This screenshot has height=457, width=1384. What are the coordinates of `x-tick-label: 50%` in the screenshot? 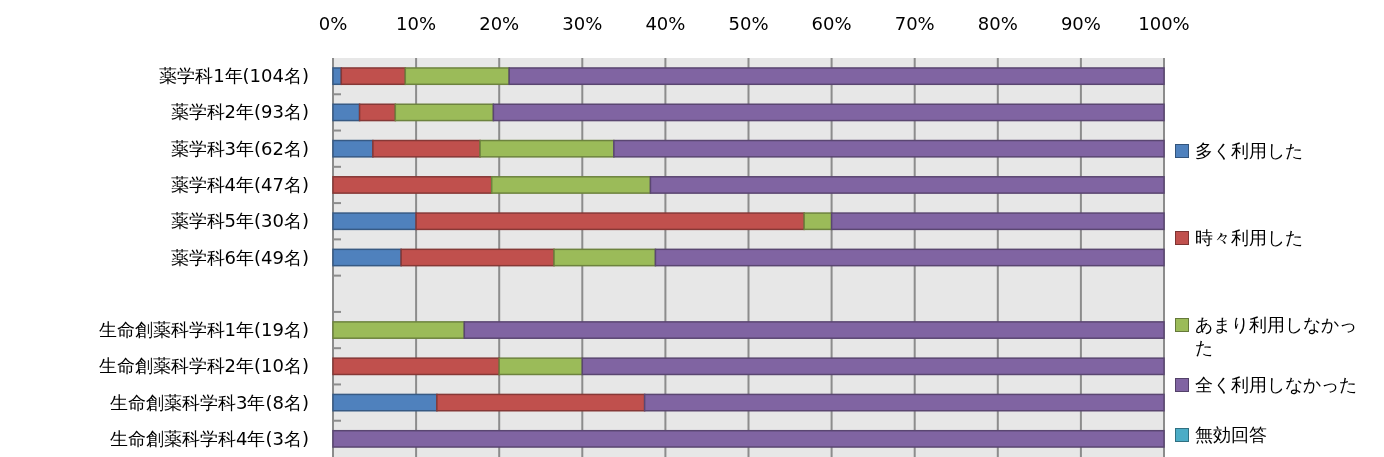 It's located at (748, 23).